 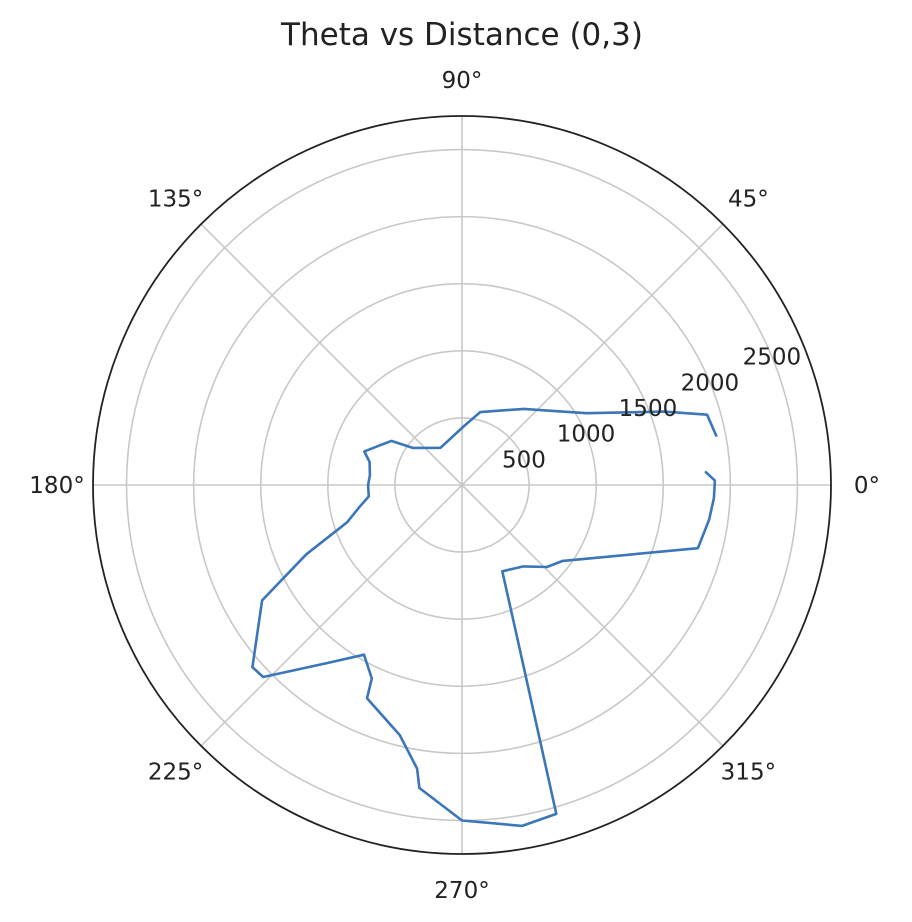 What do you see at coordinates (461, 891) in the screenshot?
I see `angle-tick-label: 270°` at bounding box center [461, 891].